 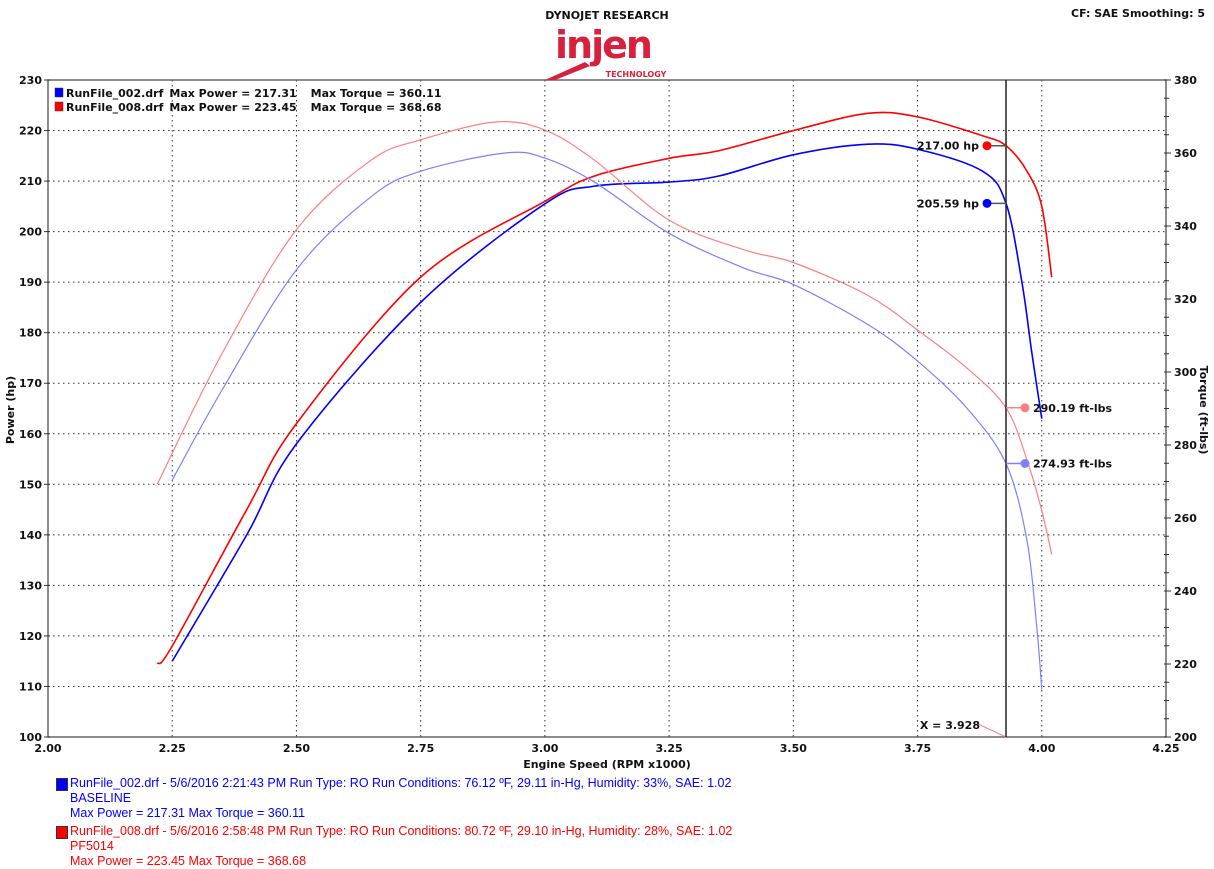 What do you see at coordinates (30, 181) in the screenshot?
I see `y-tick-label: 210` at bounding box center [30, 181].